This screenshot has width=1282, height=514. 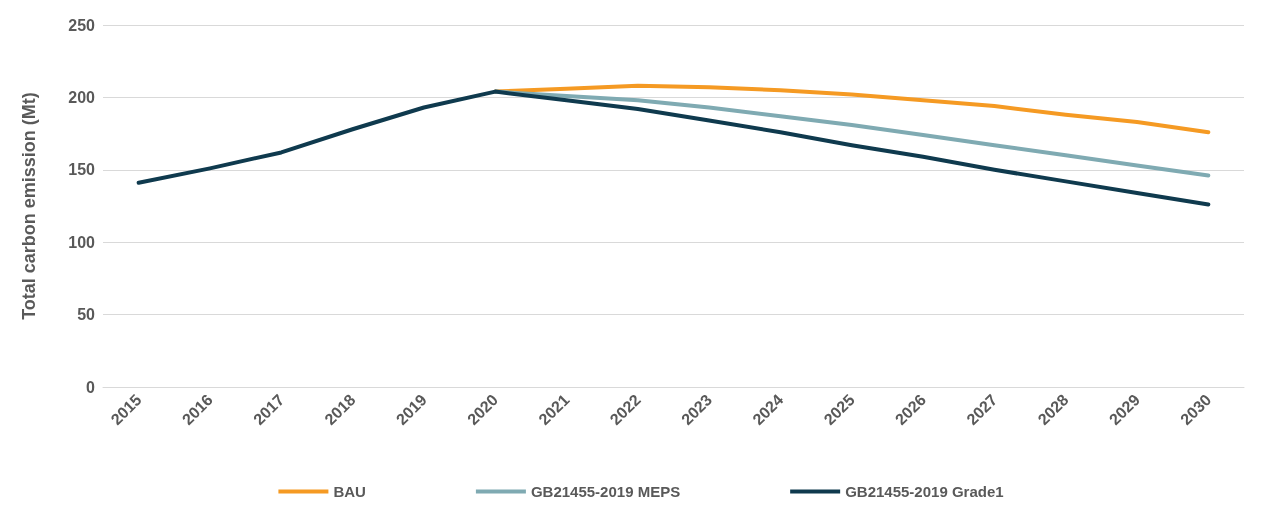 What do you see at coordinates (82, 170) in the screenshot?
I see `y-tick-label: 150` at bounding box center [82, 170].